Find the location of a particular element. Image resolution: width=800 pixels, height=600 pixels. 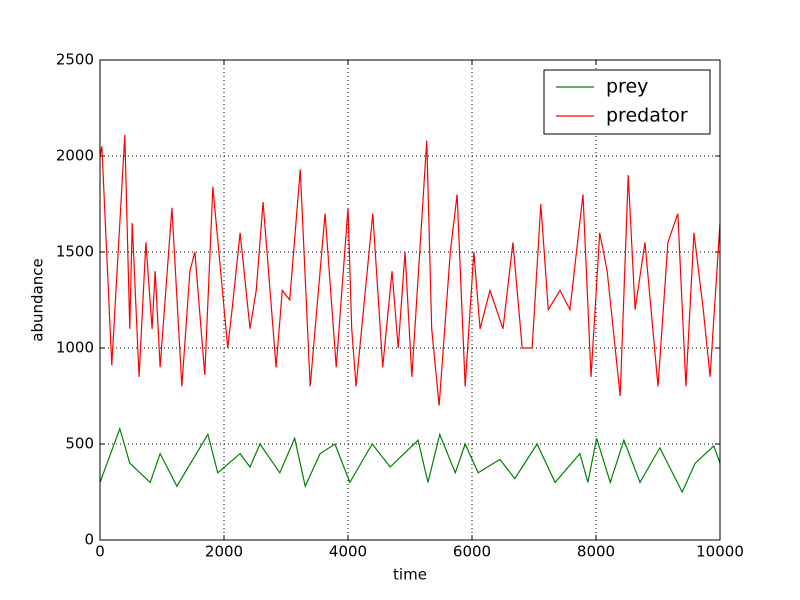

legend: prey predator is located at coordinates (627, 102).